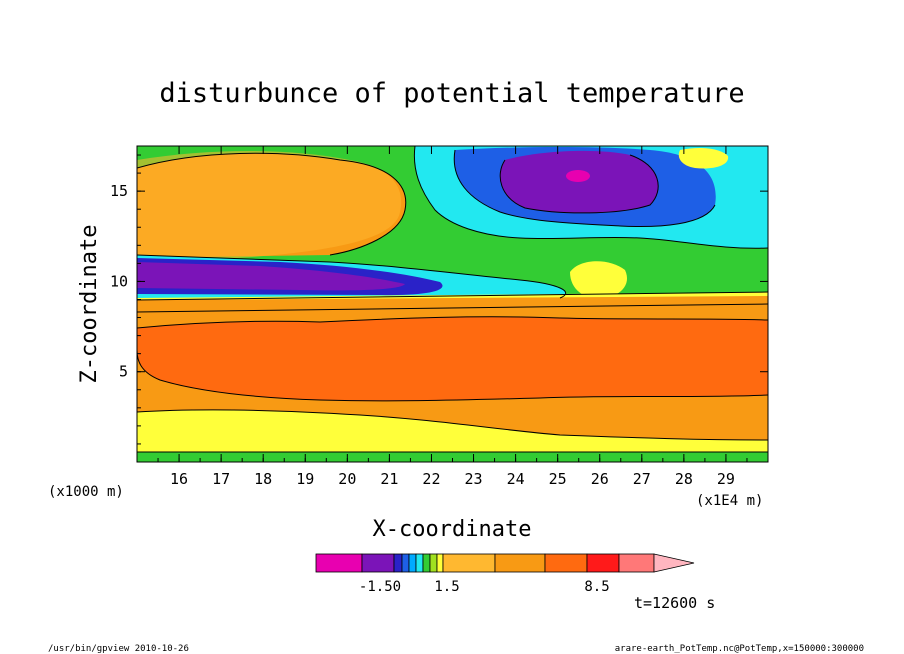 This screenshot has width=904, height=654. What do you see at coordinates (452, 529) in the screenshot?
I see `x-axis-title: X-coordinate` at bounding box center [452, 529].